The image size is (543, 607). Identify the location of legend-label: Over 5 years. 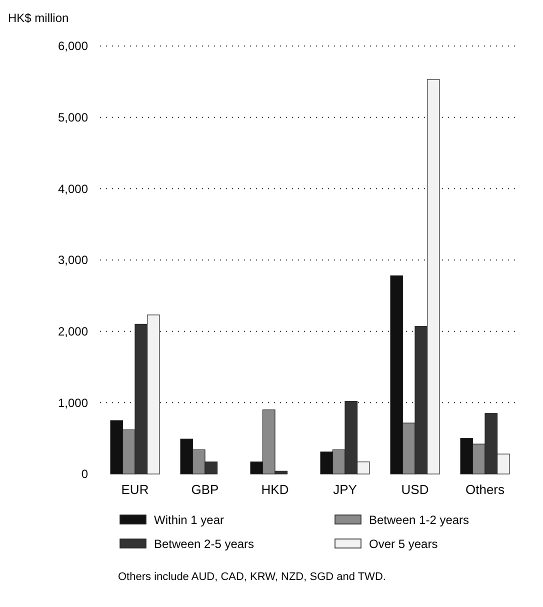
(403, 544).